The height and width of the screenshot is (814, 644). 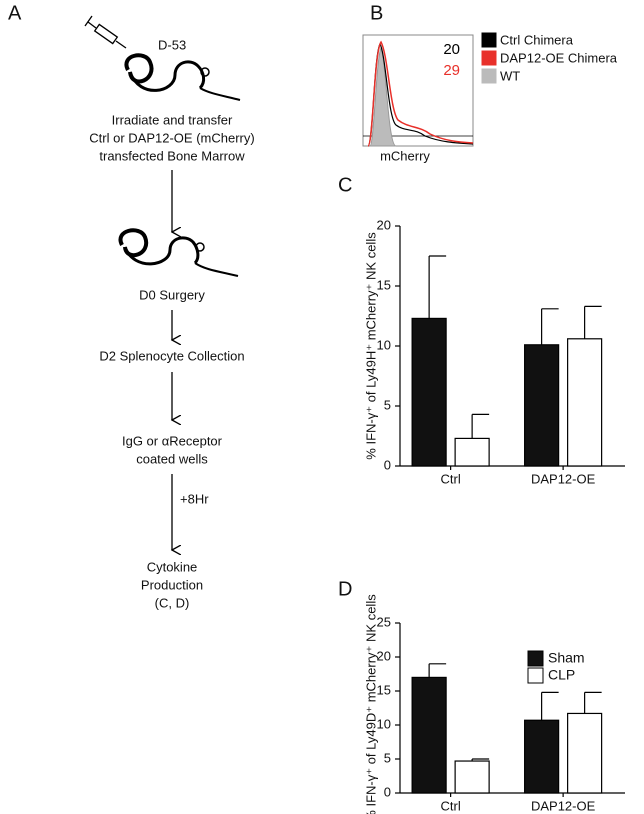 I want to click on y-tick-label: 25, so click(x=384, y=621).